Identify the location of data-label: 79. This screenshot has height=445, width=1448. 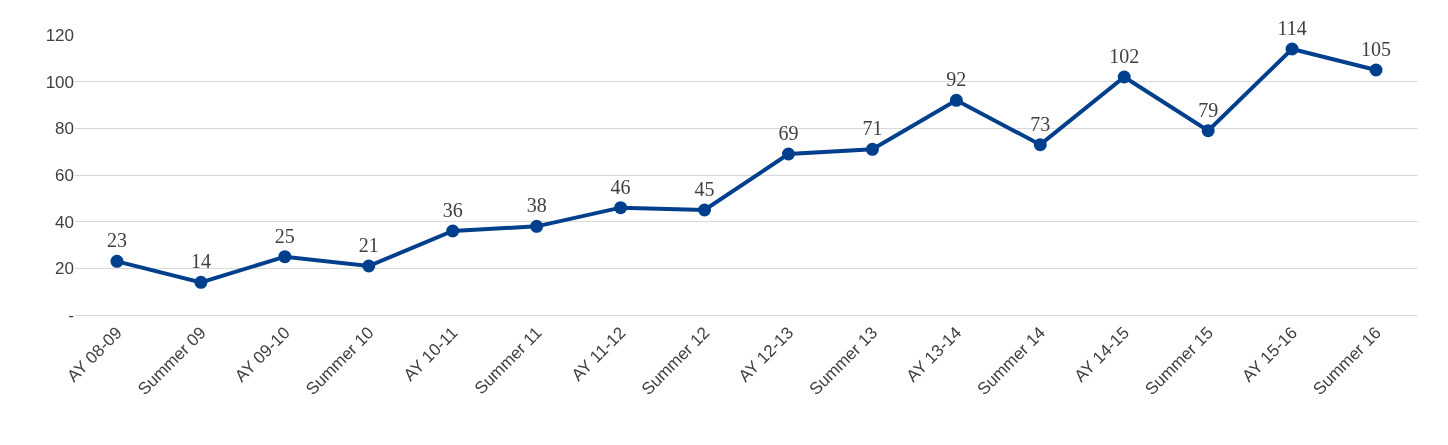
(1208, 109).